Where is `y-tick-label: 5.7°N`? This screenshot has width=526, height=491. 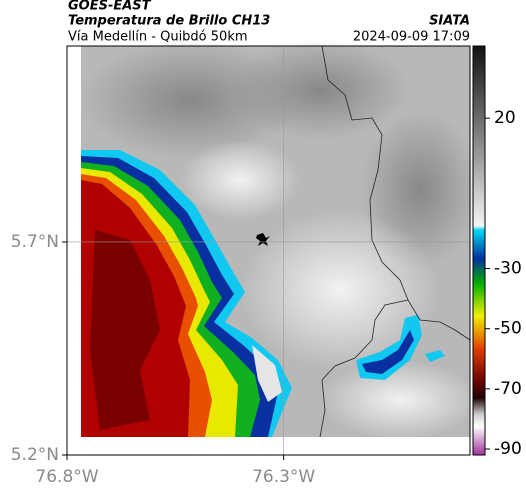
y-tick-label: 5.7°N is located at coordinates (35, 242).